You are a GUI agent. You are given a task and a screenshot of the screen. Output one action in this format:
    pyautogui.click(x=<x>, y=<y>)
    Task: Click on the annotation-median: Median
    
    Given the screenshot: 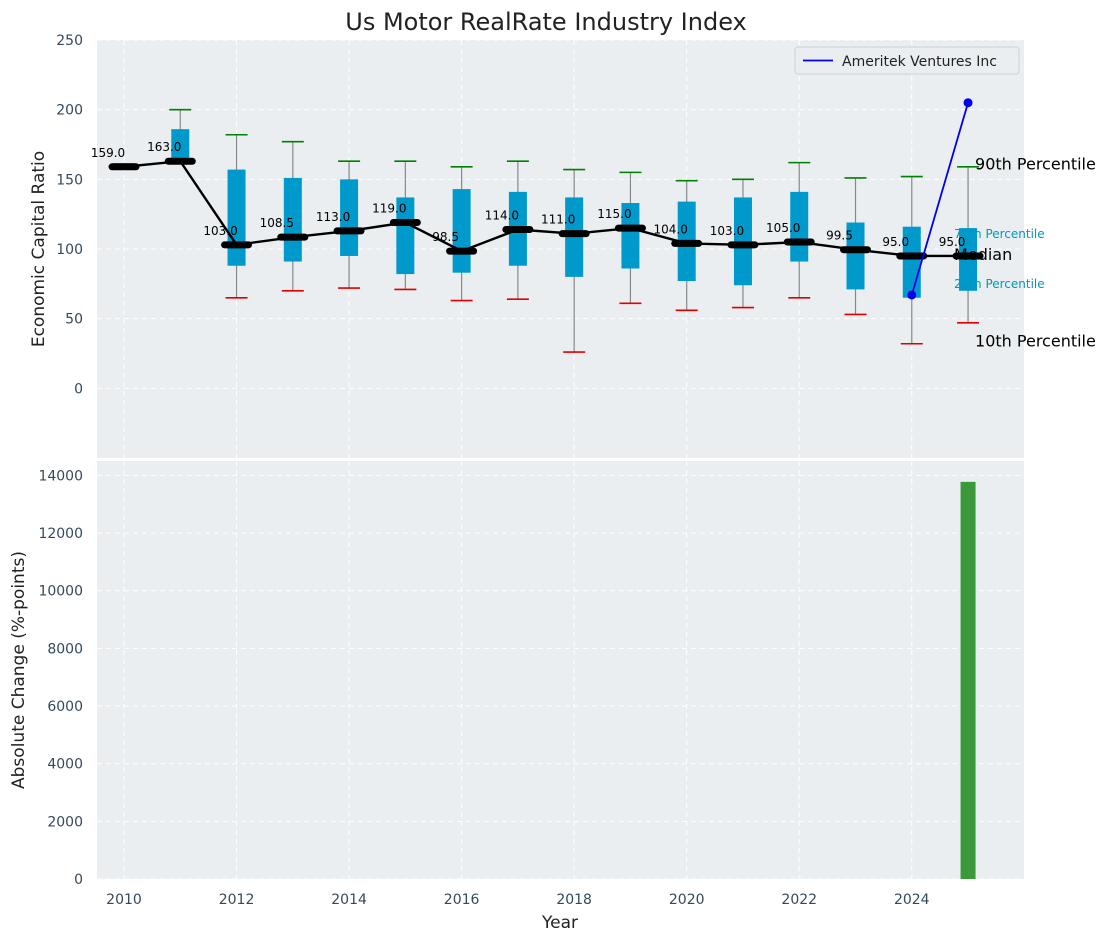 What is the action you would take?
    pyautogui.click(x=983, y=254)
    